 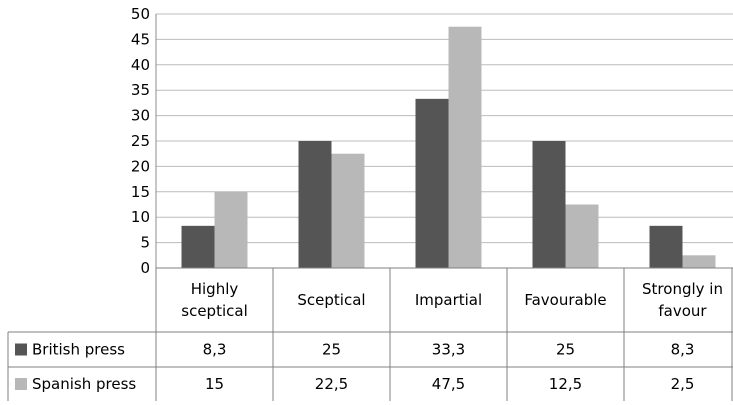 What do you see at coordinates (565, 300) in the screenshot?
I see `x-tick-label: Favourable` at bounding box center [565, 300].